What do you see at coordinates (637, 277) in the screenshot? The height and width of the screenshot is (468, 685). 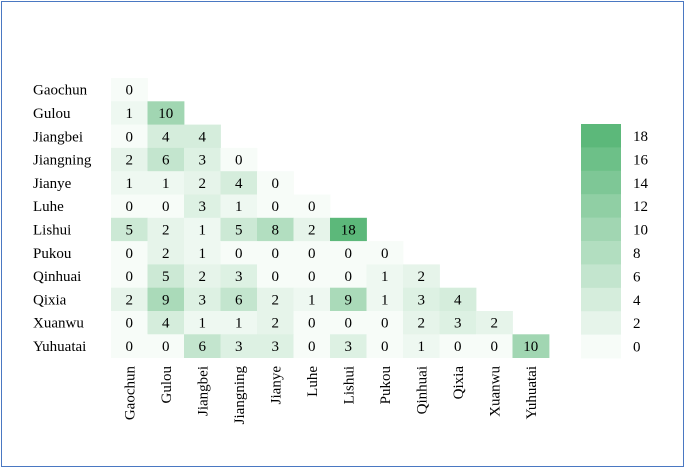 I see `colorbar-tick-label: 6` at bounding box center [637, 277].